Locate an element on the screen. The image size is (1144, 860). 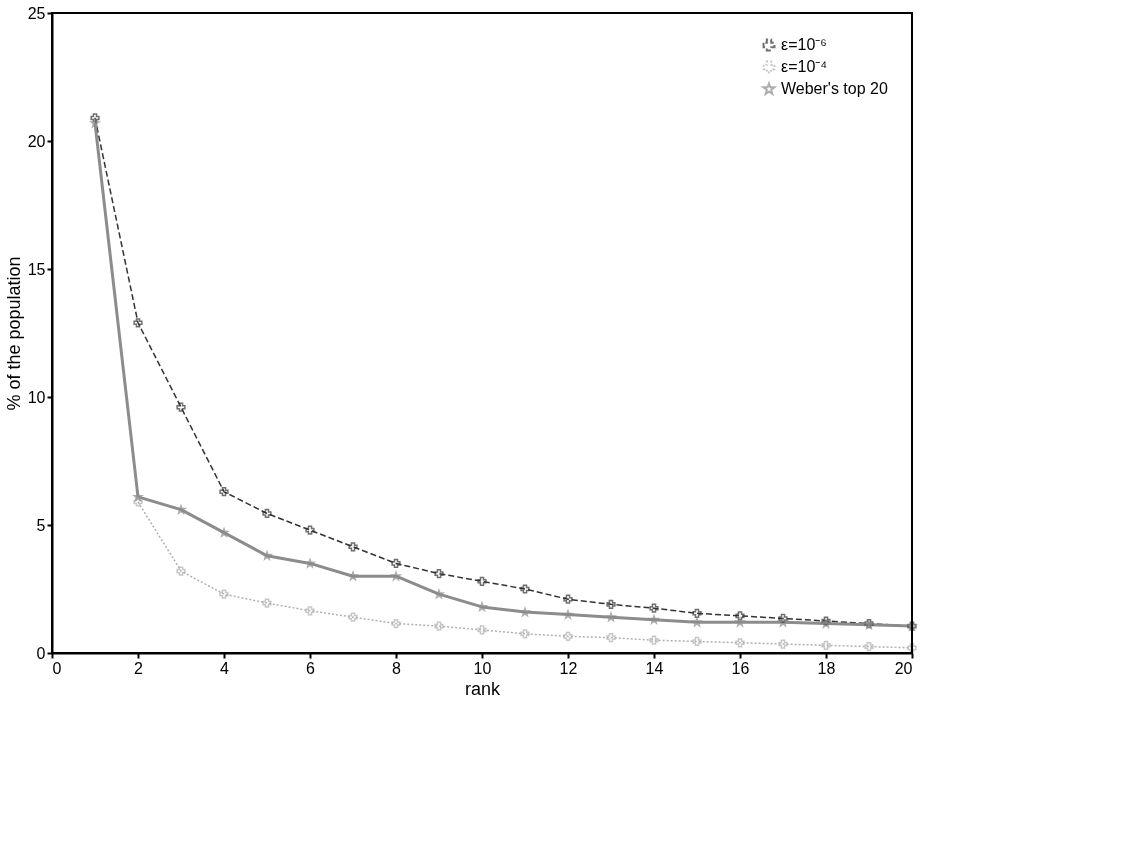
x-tick-label: 16 is located at coordinates (740, 668).